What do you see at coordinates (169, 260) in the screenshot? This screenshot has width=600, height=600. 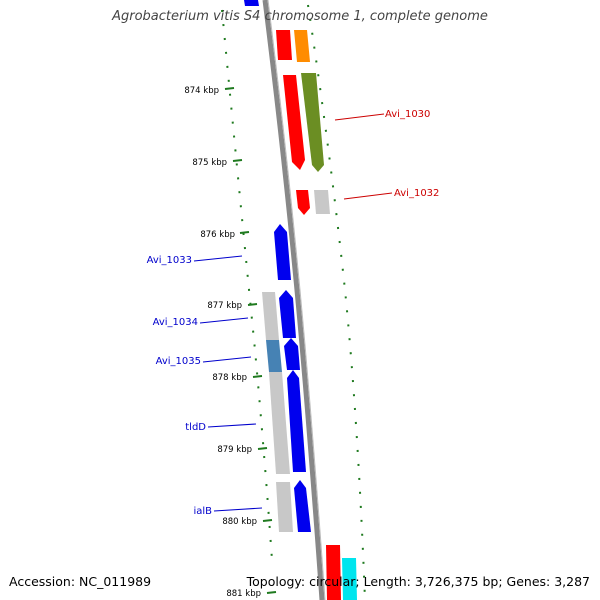 I see `gene-label-avi-1033: Avi_1033` at bounding box center [169, 260].